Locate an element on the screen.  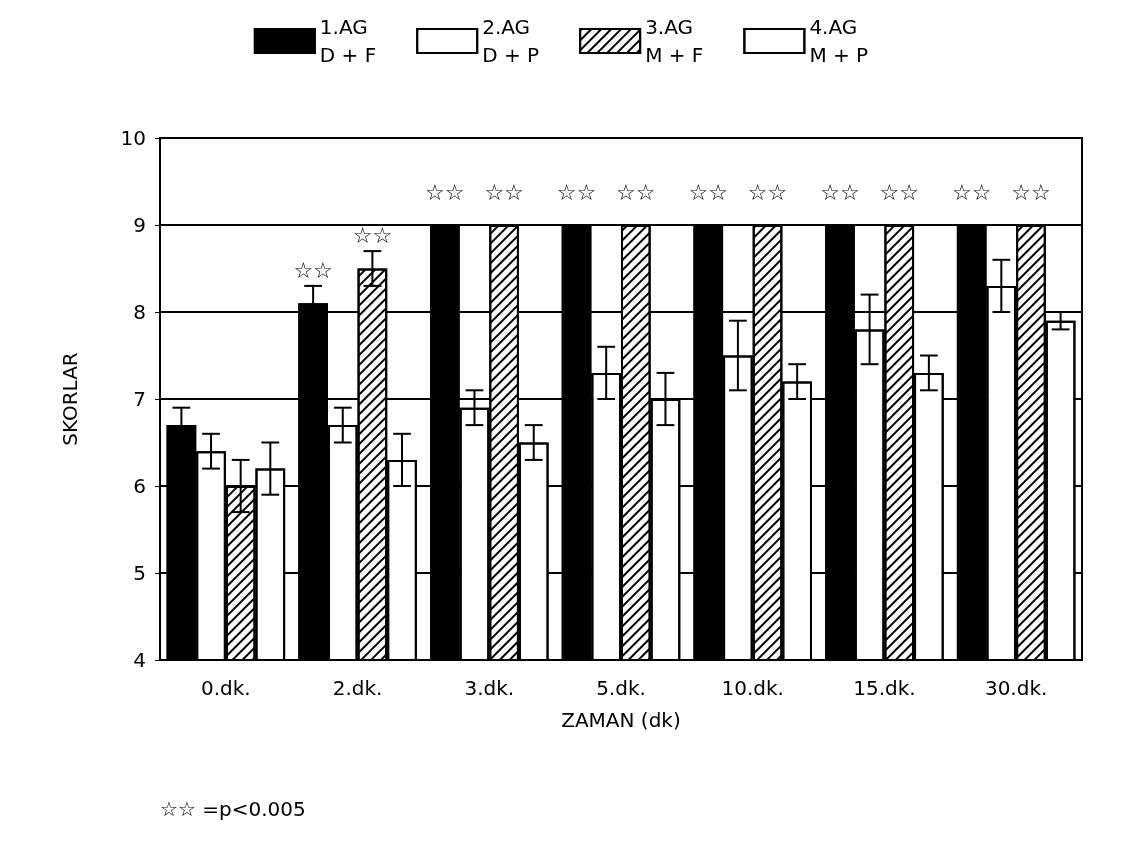
y-tick-label: 6 is located at coordinates (139, 486).